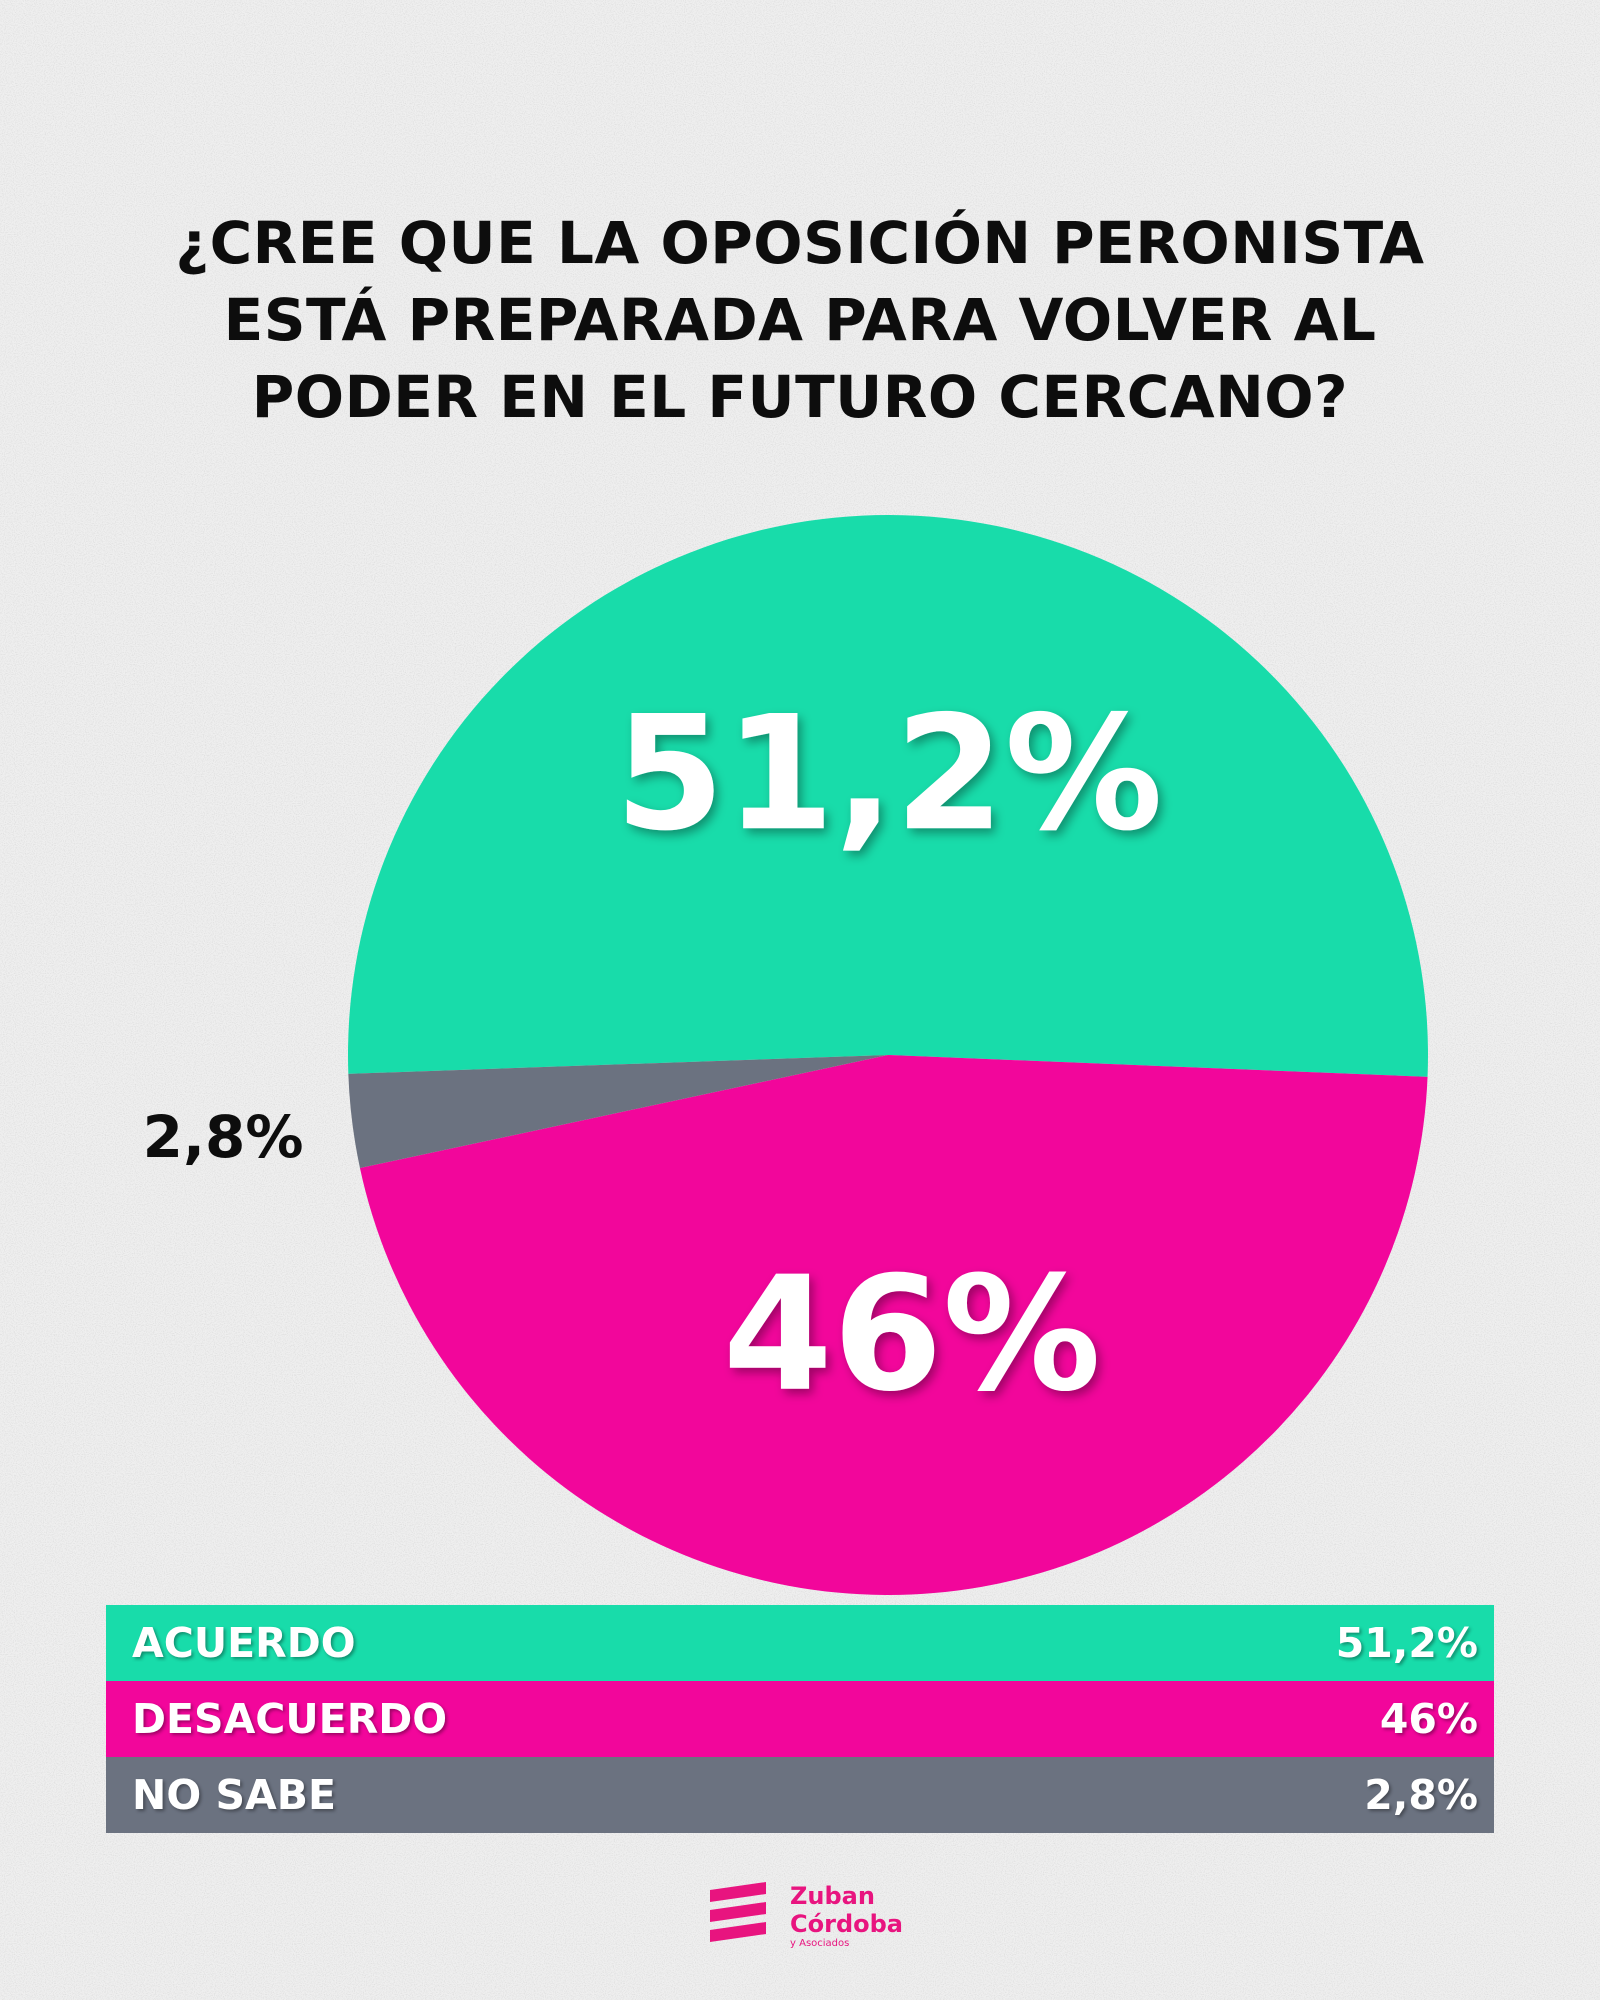  Describe the element at coordinates (820, 1943) in the screenshot. I see `logo-tagline: y Asociados` at that location.